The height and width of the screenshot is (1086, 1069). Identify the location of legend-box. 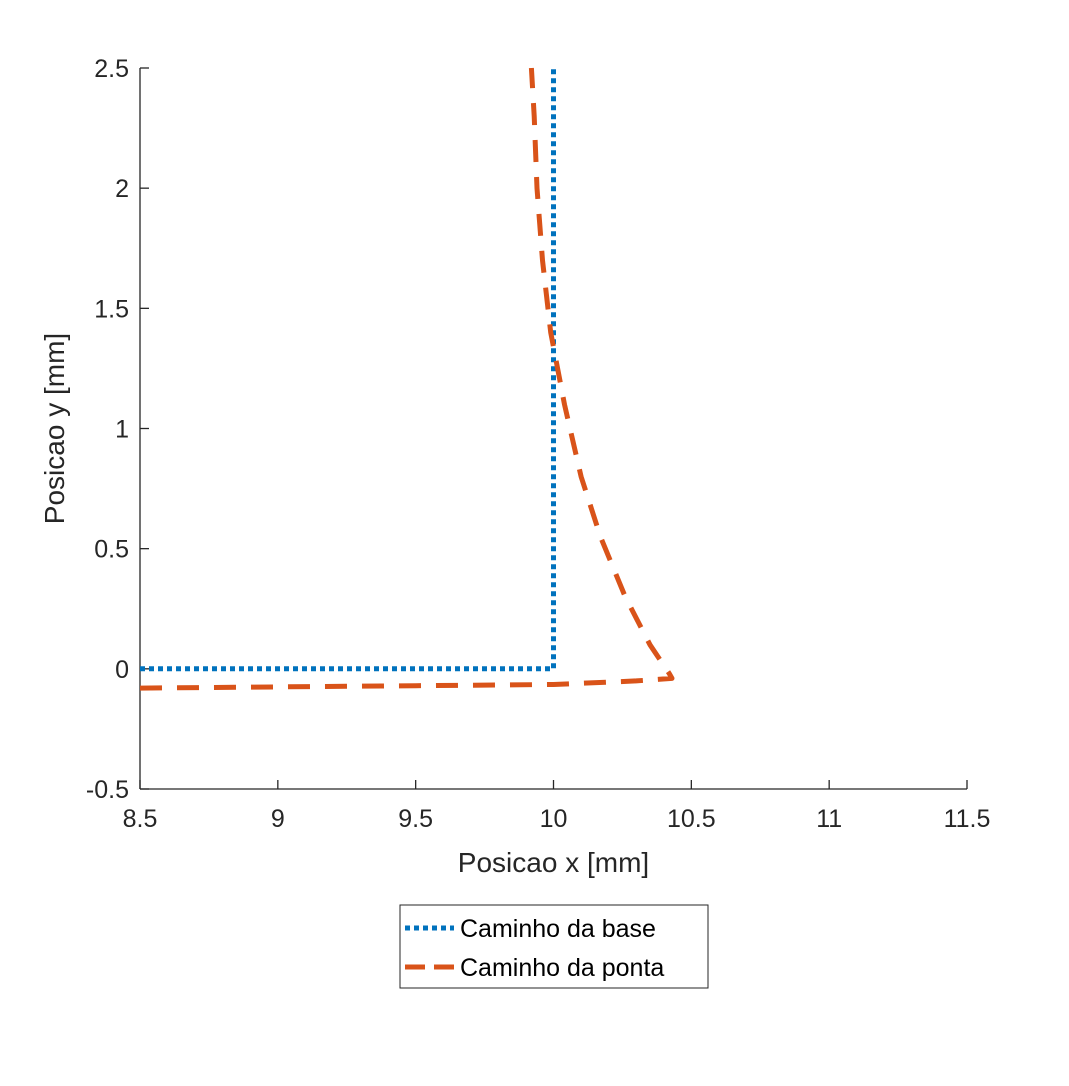
(554, 946).